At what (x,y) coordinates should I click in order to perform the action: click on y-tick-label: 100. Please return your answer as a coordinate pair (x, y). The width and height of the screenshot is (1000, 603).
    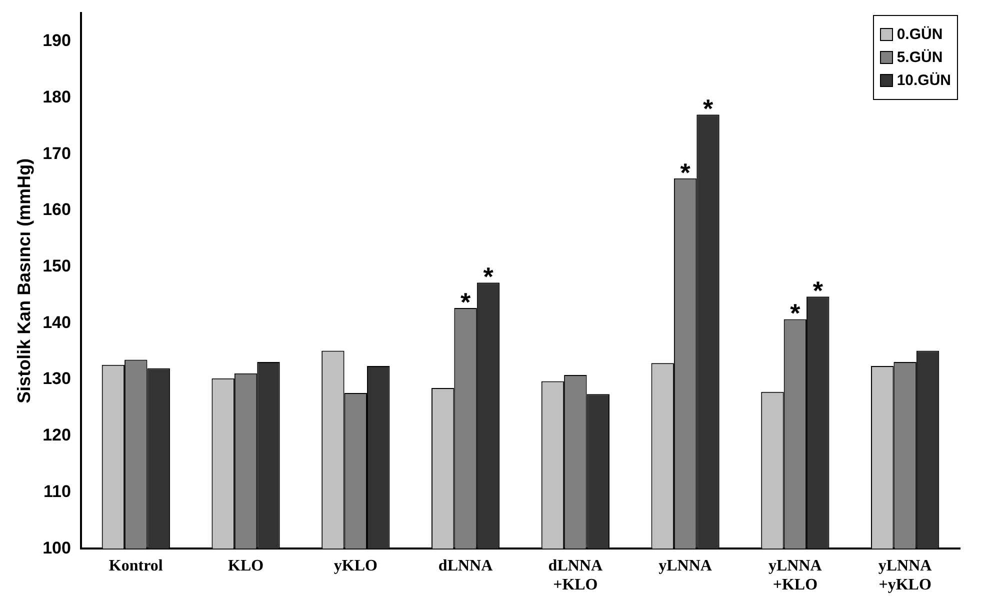
    Looking at the image, I should click on (56, 548).